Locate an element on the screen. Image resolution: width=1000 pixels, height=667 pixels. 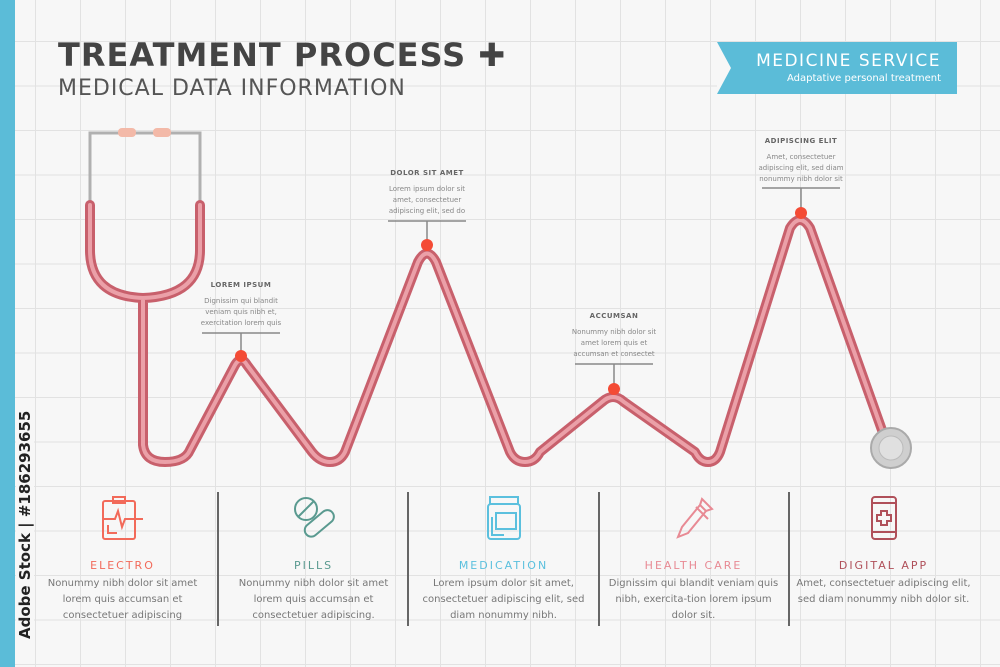
earpiece-right is located at coordinates (162, 132).